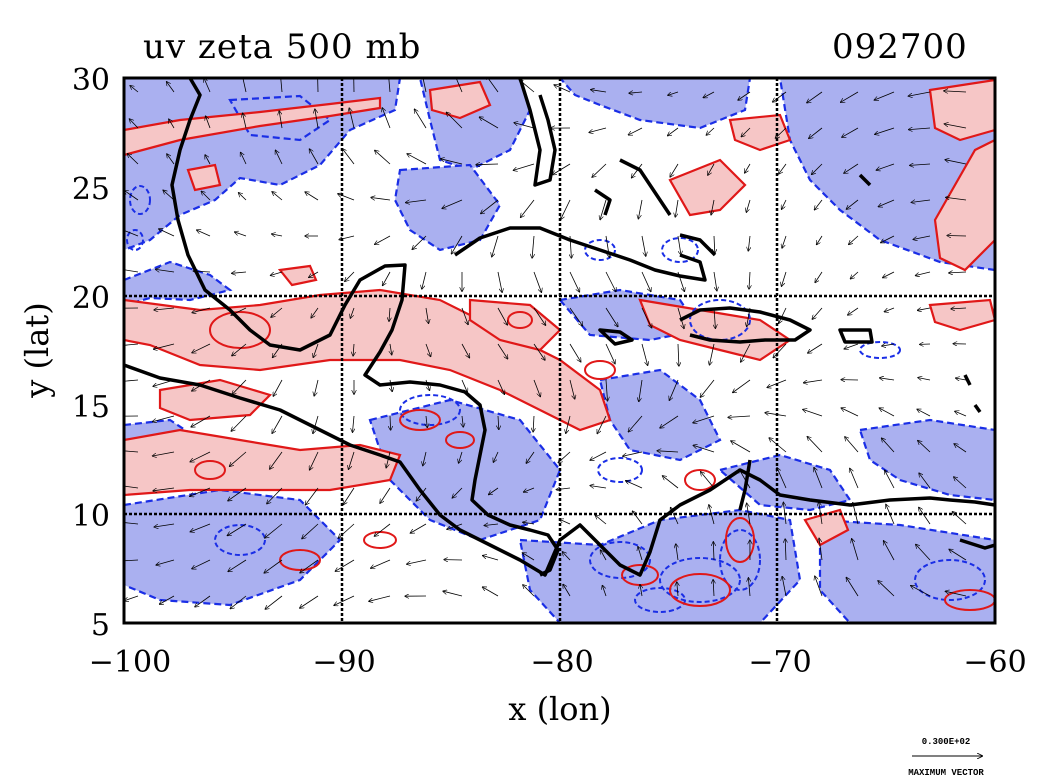  Describe the element at coordinates (561, 662) in the screenshot. I see `x-tick-label: −80` at that location.